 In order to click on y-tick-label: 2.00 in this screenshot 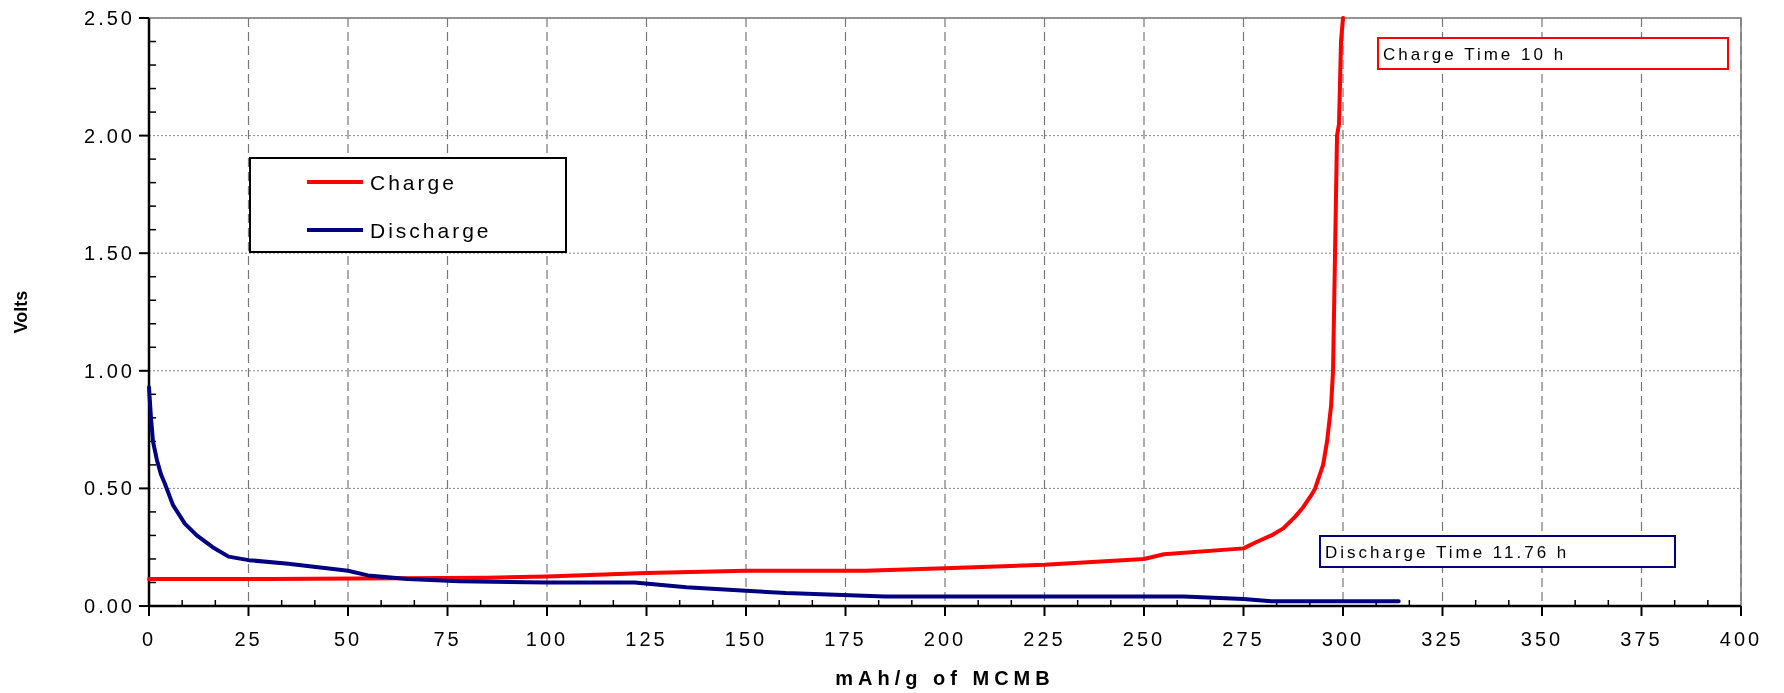, I will do `click(109, 135)`.